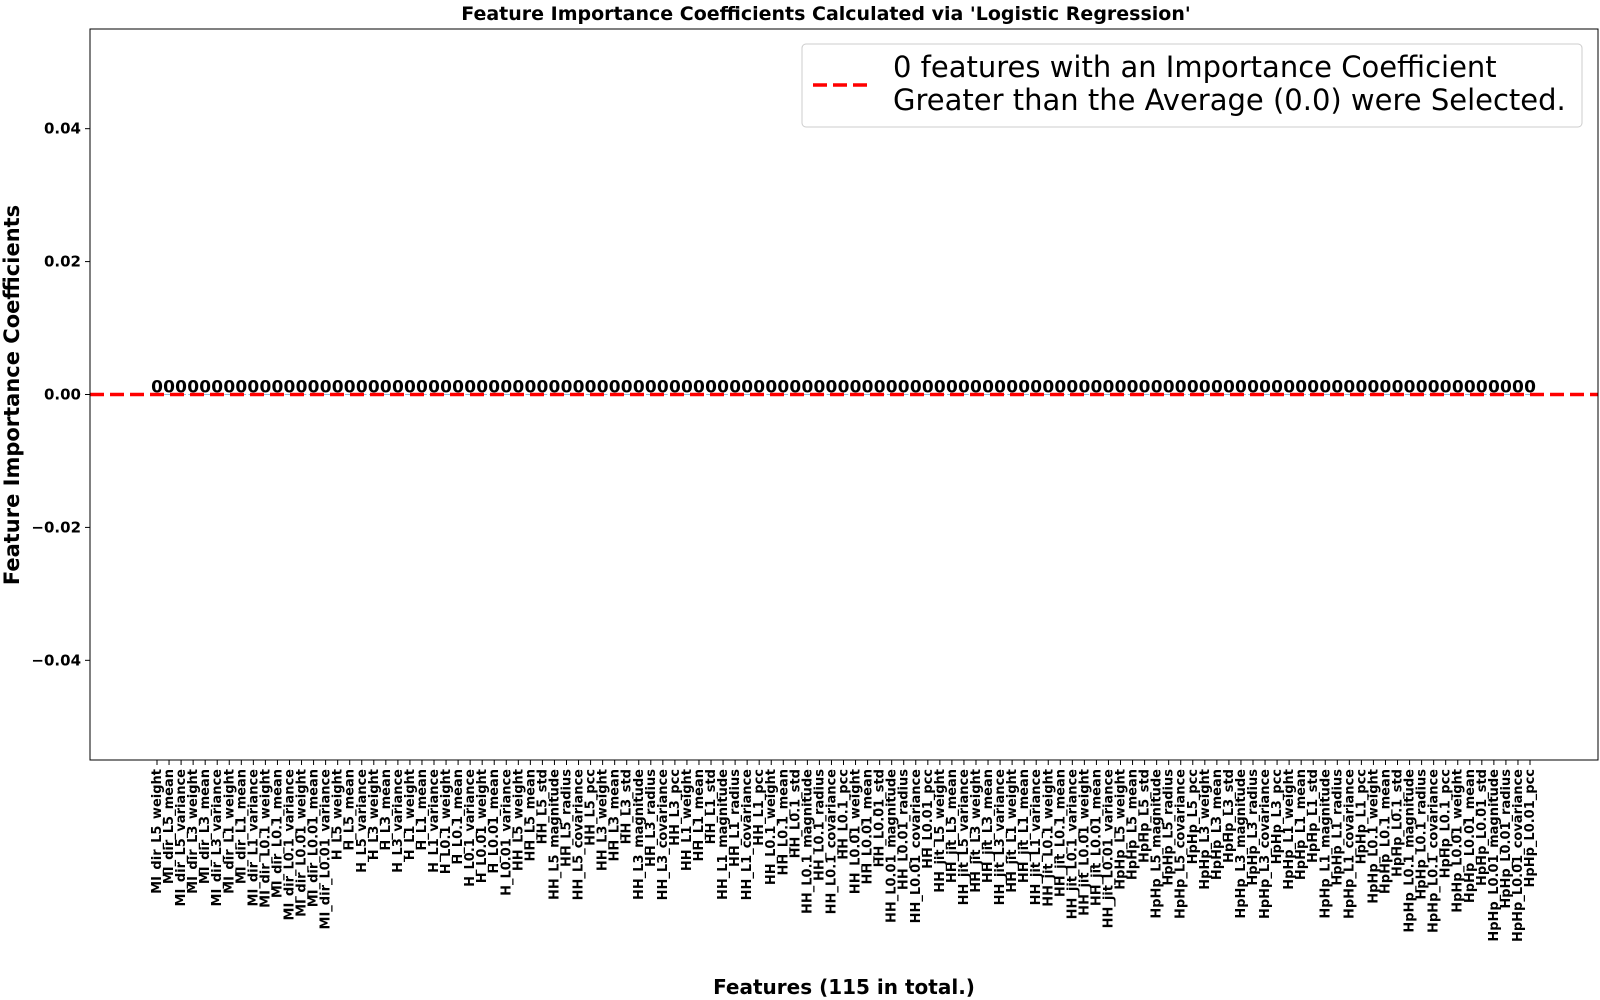 The height and width of the screenshot is (1000, 1600). I want to click on x-tick-label: HpHp_L3_pcc, so click(1277, 816).